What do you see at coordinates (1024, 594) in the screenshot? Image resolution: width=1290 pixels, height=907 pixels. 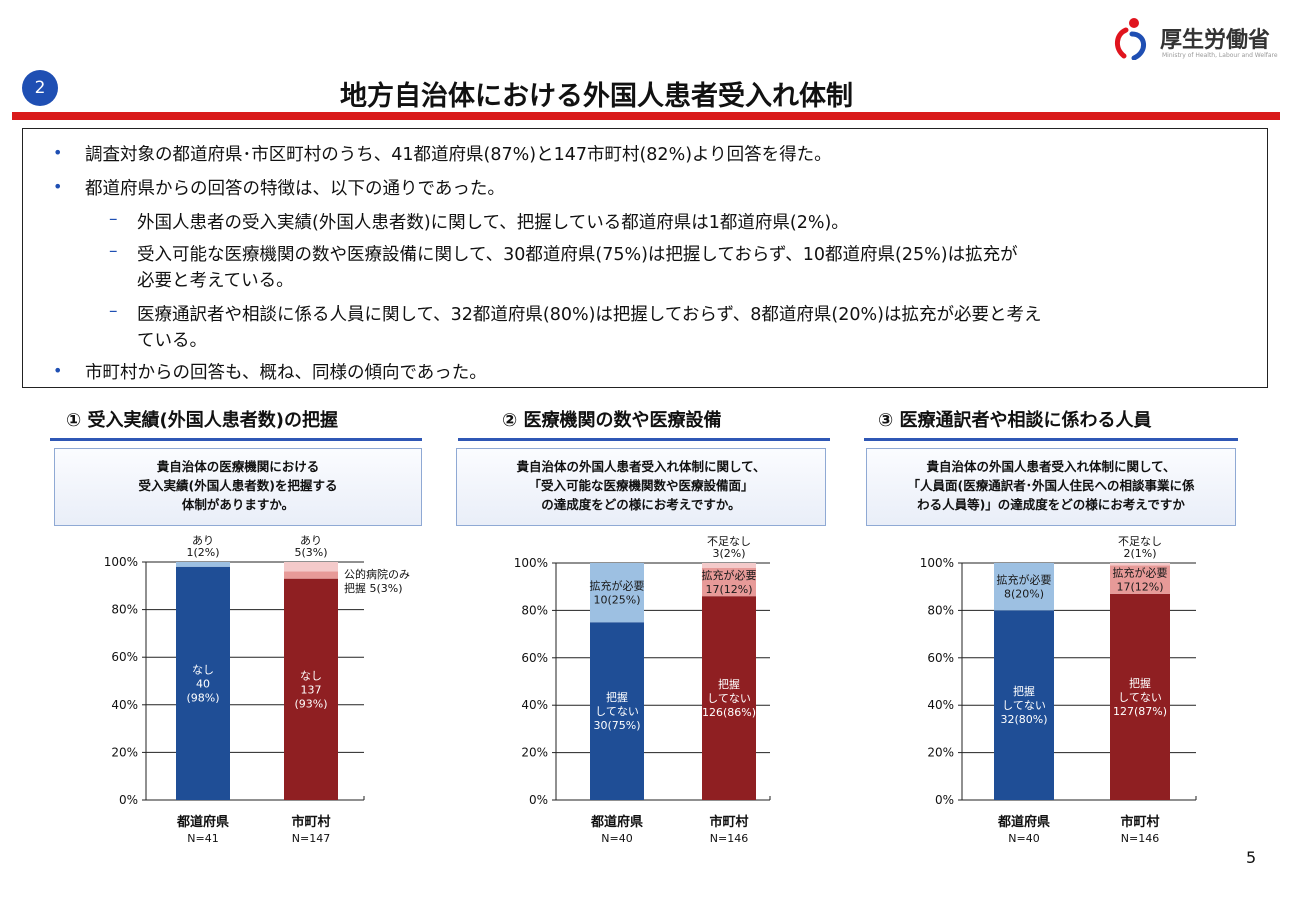 I see `data-label: 8(20%)` at bounding box center [1024, 594].